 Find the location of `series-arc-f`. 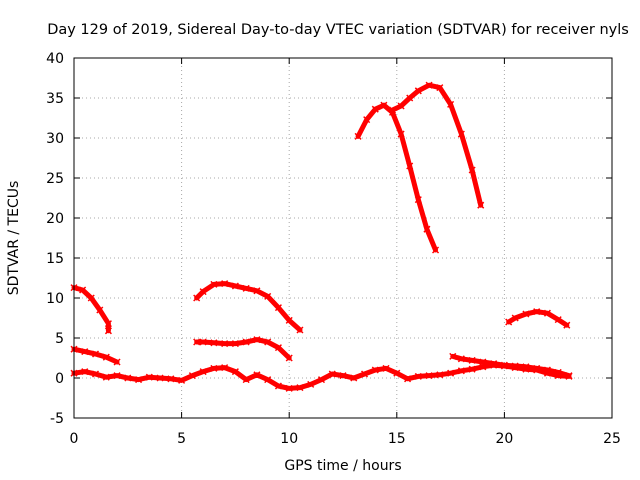

series-arc-f is located at coordinates (397, 177).